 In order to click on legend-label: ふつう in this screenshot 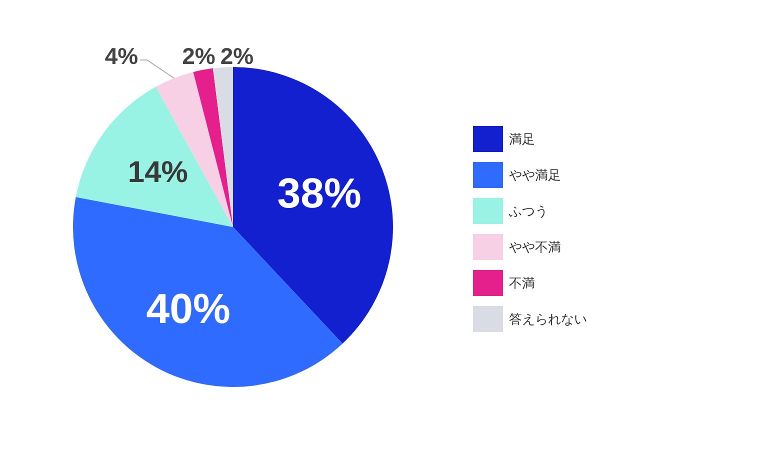, I will do `click(528, 211)`.